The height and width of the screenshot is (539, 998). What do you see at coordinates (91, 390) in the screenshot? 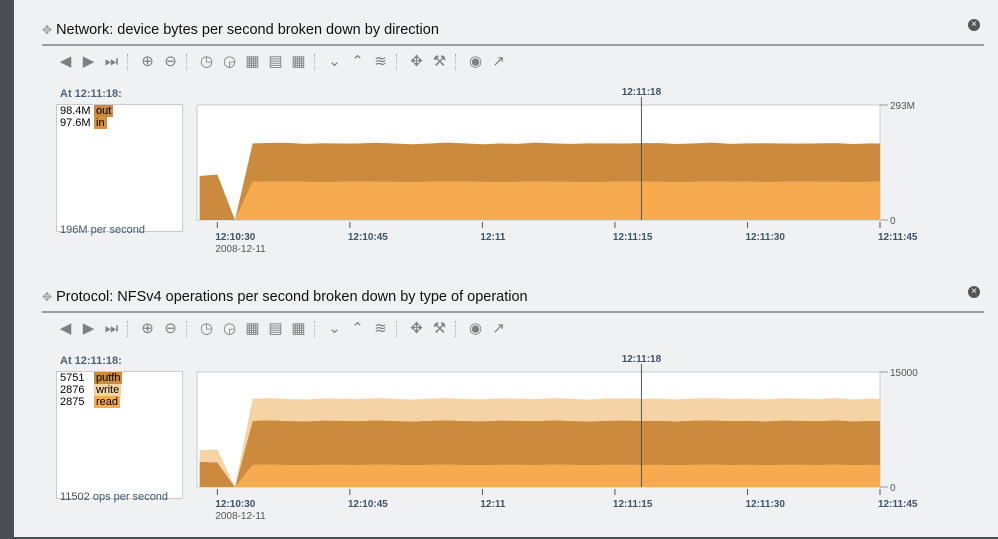
I see `legend-item: 2876 write` at bounding box center [91, 390].